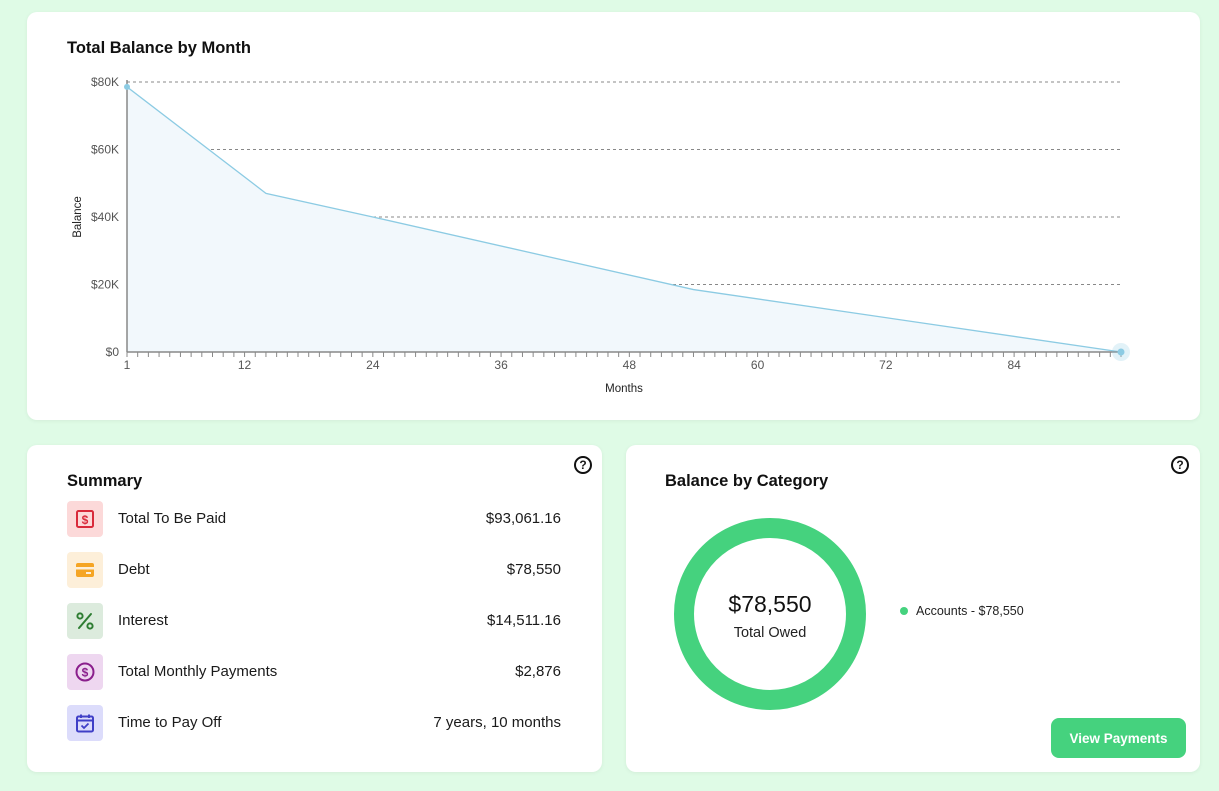 The image size is (1219, 791). I want to click on series-start-point, so click(127, 86).